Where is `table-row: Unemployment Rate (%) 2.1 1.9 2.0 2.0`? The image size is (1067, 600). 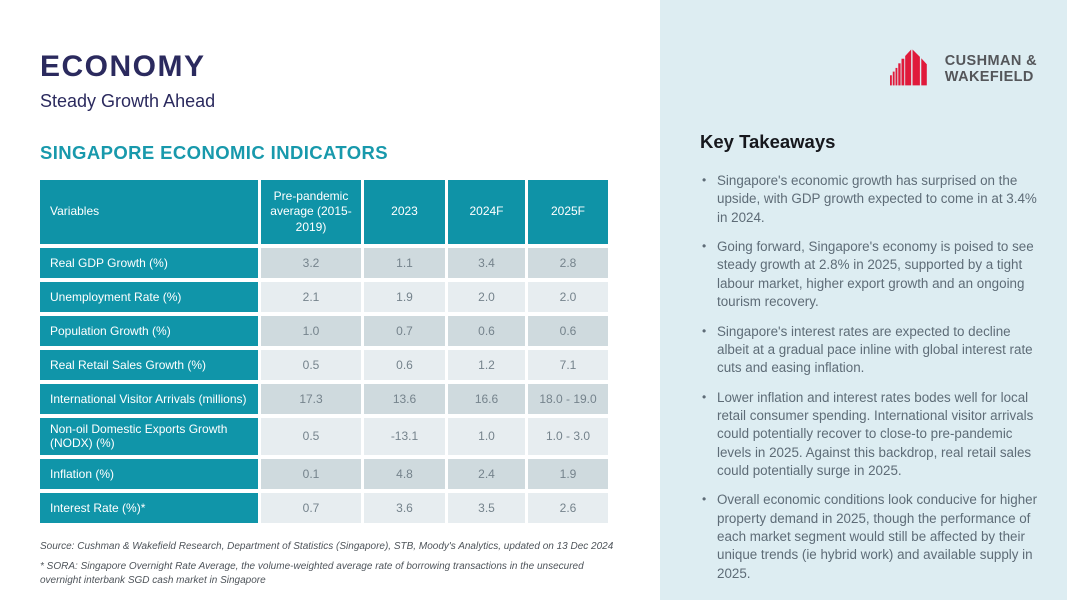 table-row: Unemployment Rate (%) 2.1 1.9 2.0 2.0 is located at coordinates (324, 297).